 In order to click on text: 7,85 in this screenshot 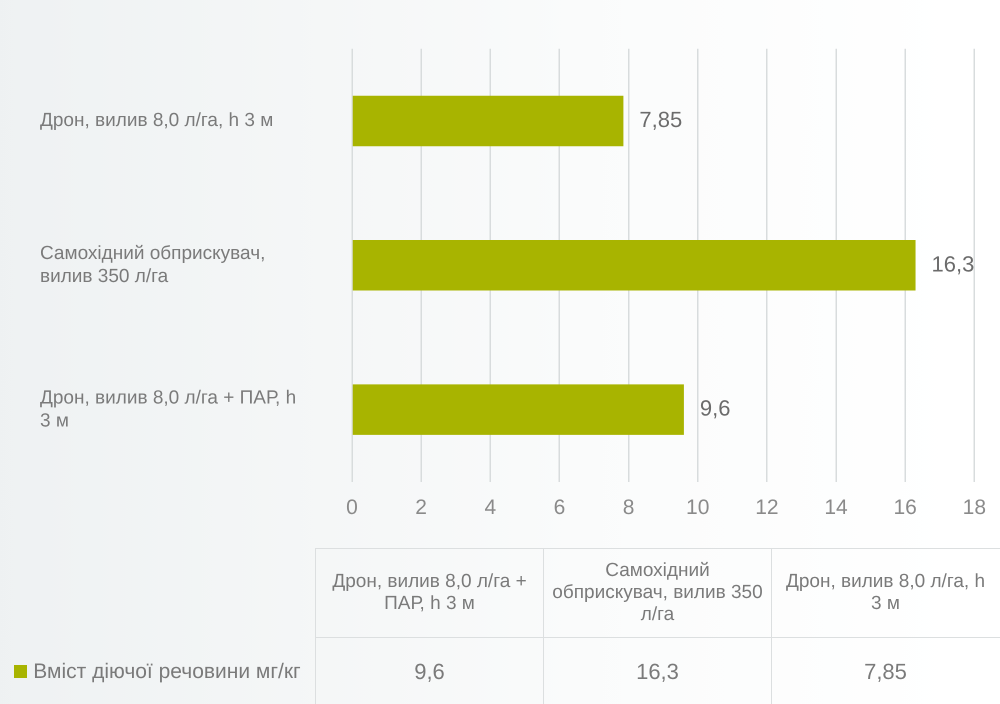, I will do `click(885, 671)`.